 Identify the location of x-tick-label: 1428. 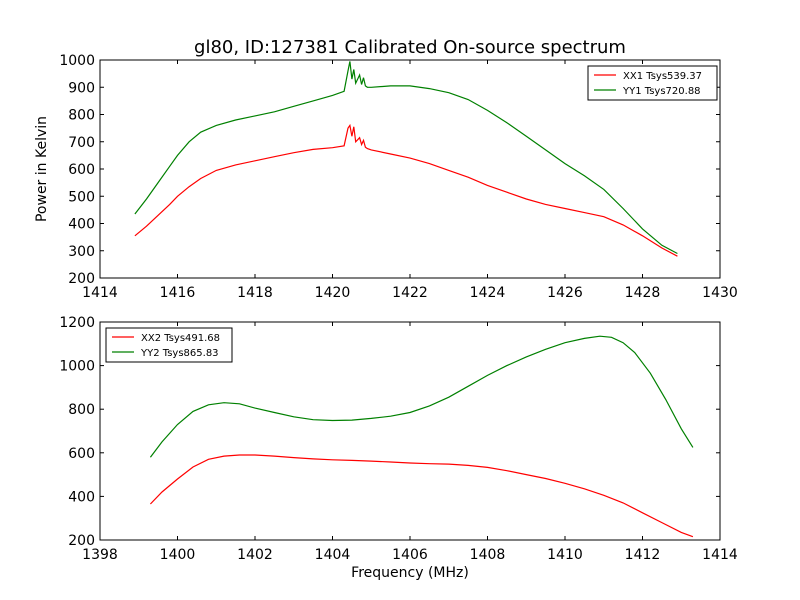
(643, 293).